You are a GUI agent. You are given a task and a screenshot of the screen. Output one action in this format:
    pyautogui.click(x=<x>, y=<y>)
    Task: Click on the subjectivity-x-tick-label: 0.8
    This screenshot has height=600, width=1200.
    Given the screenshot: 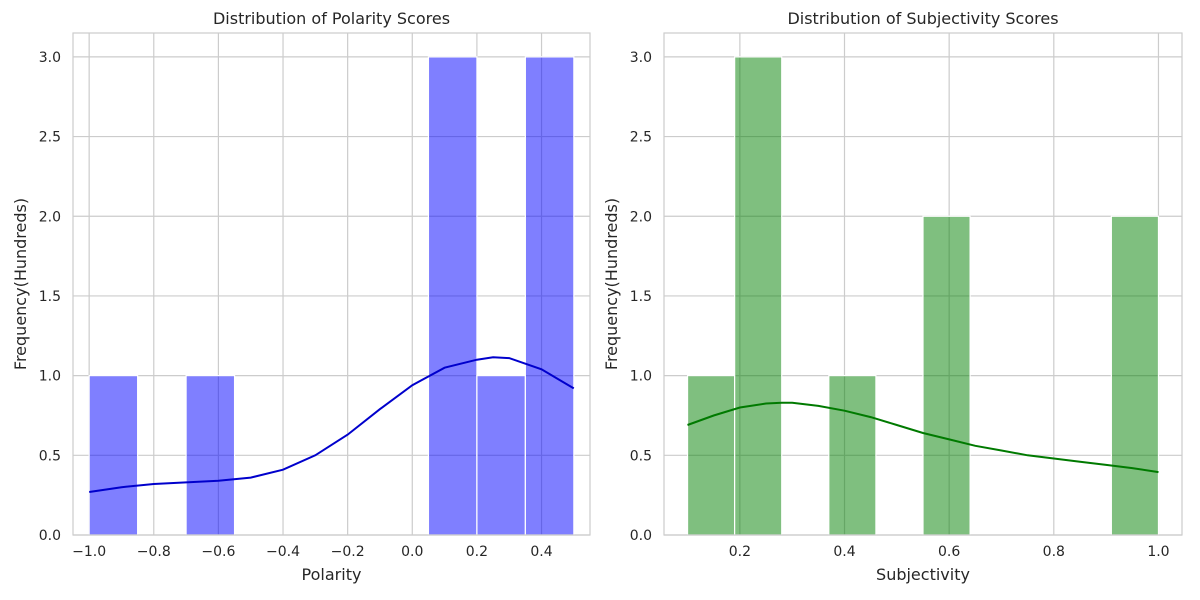 What is the action you would take?
    pyautogui.click(x=1054, y=552)
    